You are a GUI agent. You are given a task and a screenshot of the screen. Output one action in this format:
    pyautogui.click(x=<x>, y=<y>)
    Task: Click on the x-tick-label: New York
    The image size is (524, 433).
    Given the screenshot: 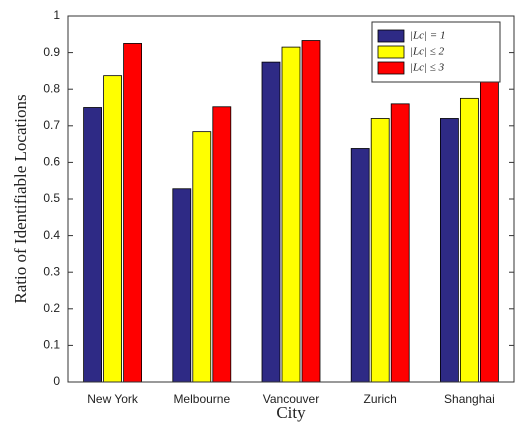 What is the action you would take?
    pyautogui.click(x=113, y=399)
    